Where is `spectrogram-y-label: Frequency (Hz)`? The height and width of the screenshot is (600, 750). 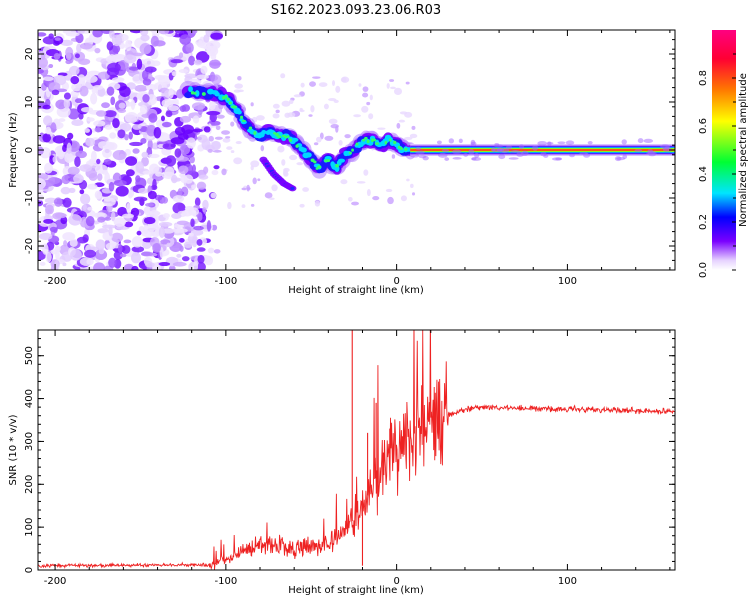 spectrogram-y-label: Frequency (Hz) is located at coordinates (13, 150).